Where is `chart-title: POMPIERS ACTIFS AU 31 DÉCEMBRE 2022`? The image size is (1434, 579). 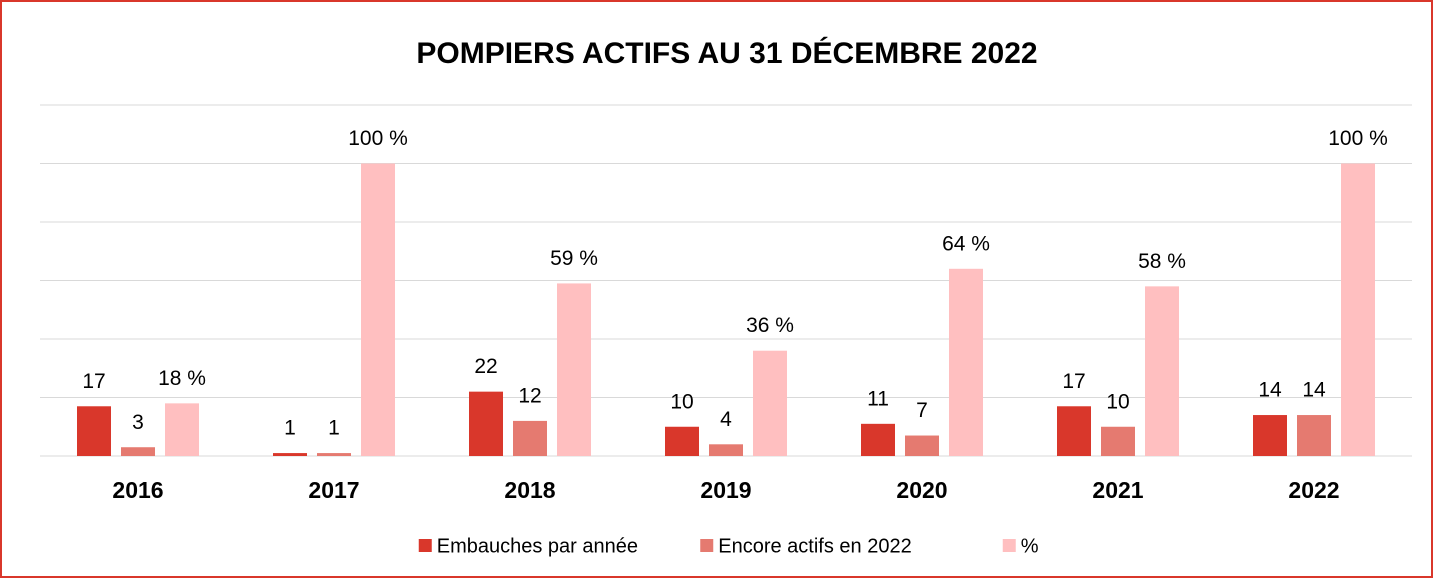 chart-title: POMPIERS ACTIFS AU 31 DÉCEMBRE 2022 is located at coordinates (726, 53).